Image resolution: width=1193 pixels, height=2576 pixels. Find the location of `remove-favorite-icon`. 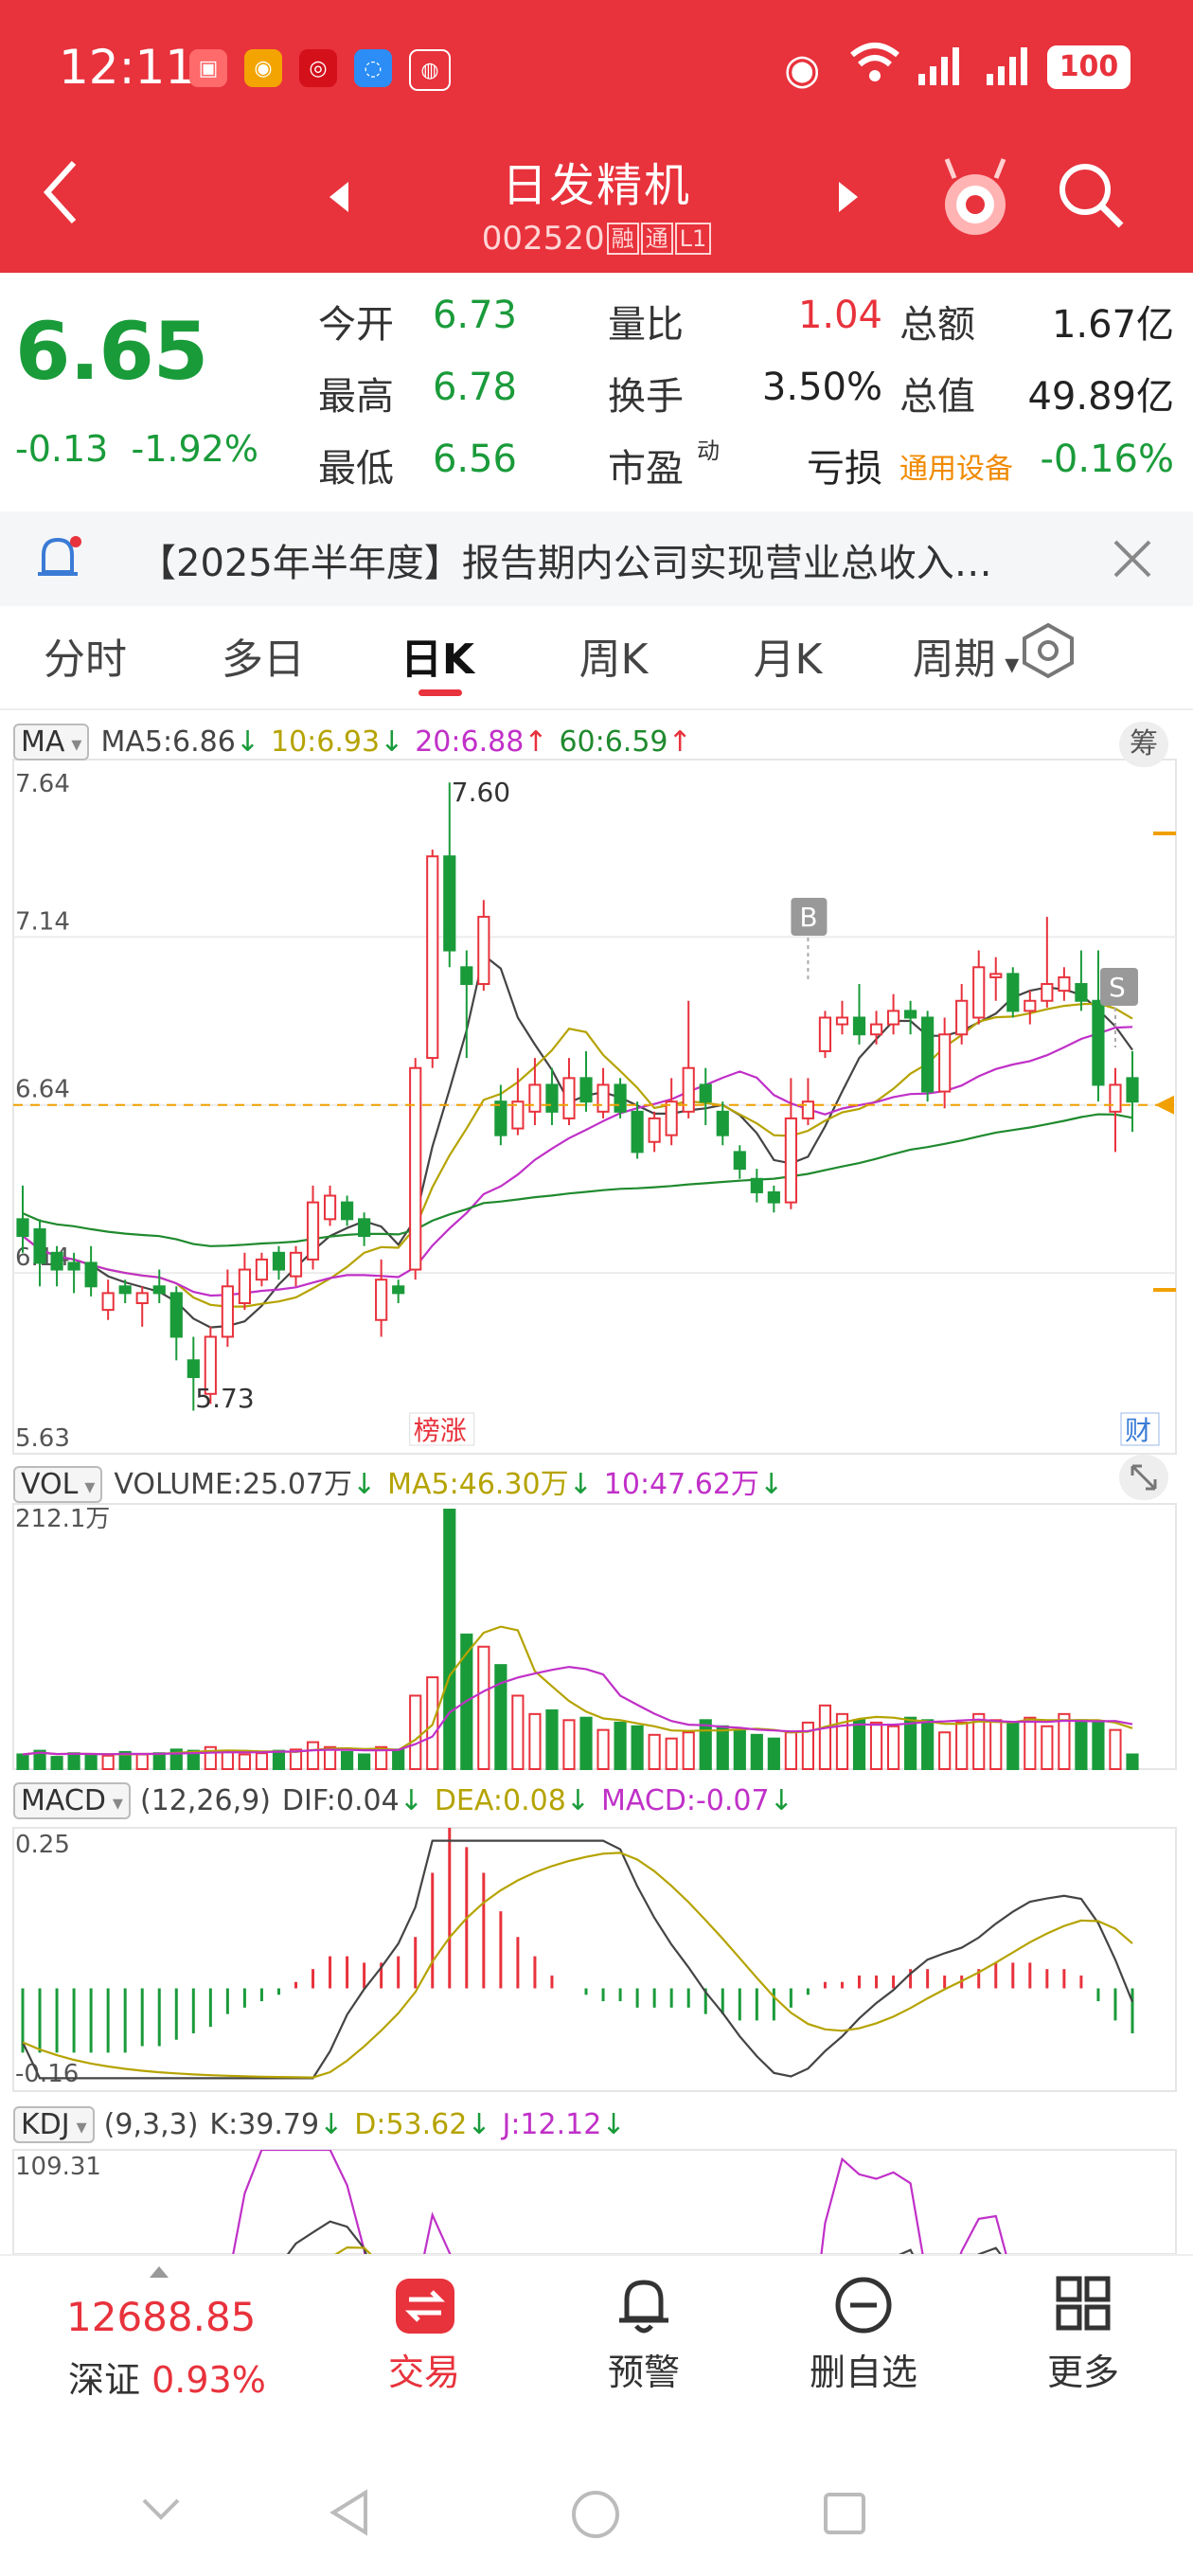

remove-favorite-icon is located at coordinates (863, 2307).